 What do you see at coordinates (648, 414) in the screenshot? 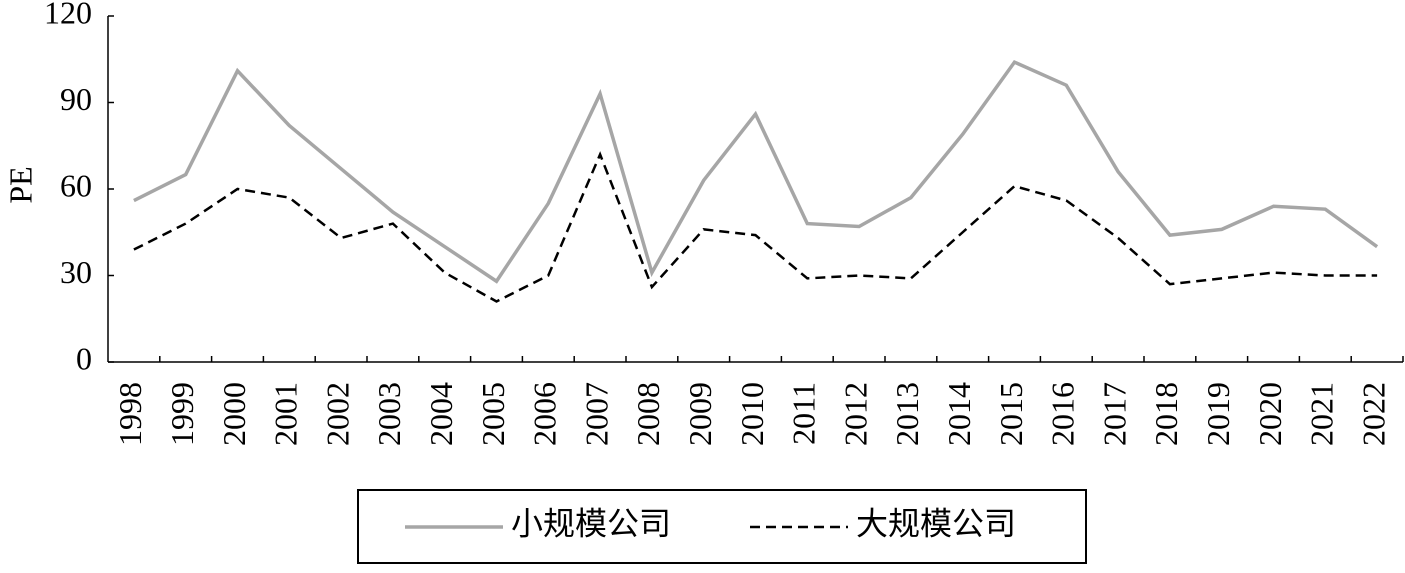
I see `x-tick-label: 2008` at bounding box center [648, 414].